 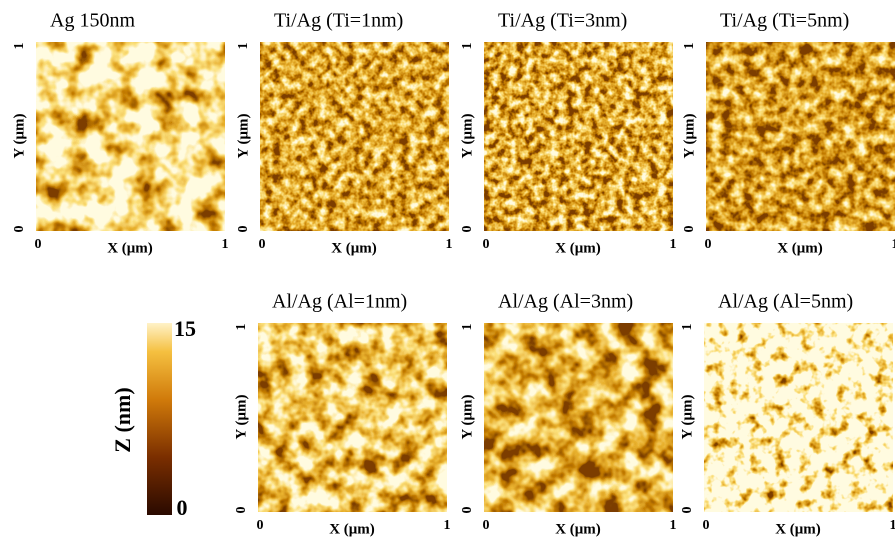 What do you see at coordinates (565, 302) in the screenshot?
I see `panel-title: Al/Ag (Al=3nm)` at bounding box center [565, 302].